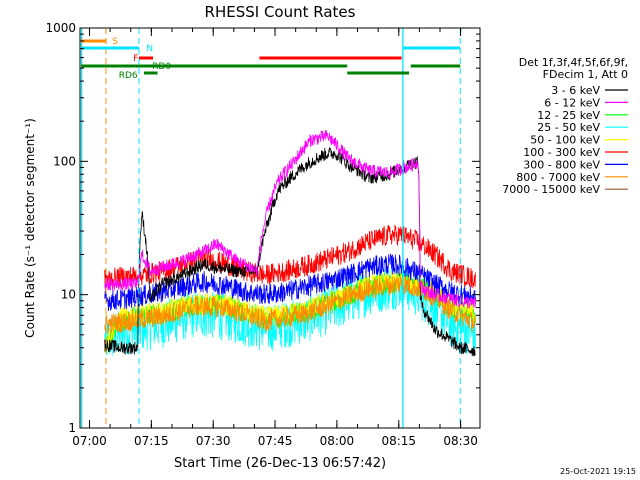 The width and height of the screenshot is (640, 480). Describe the element at coordinates (135, 59) in the screenshot. I see `marker-label-f: F` at that location.